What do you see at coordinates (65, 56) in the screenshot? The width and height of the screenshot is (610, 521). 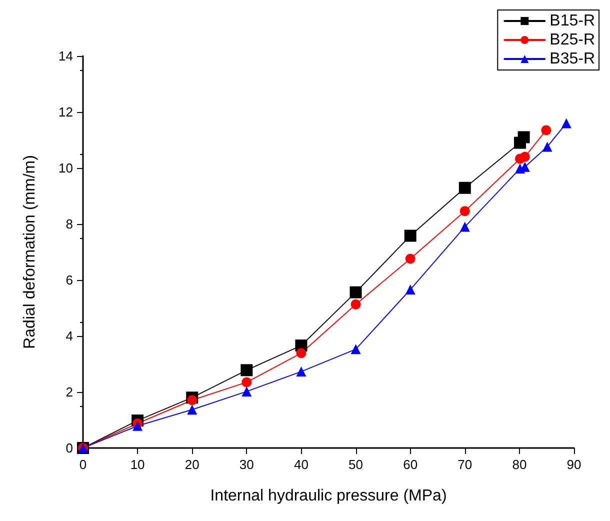 I see `y-tick-label: 14` at bounding box center [65, 56].